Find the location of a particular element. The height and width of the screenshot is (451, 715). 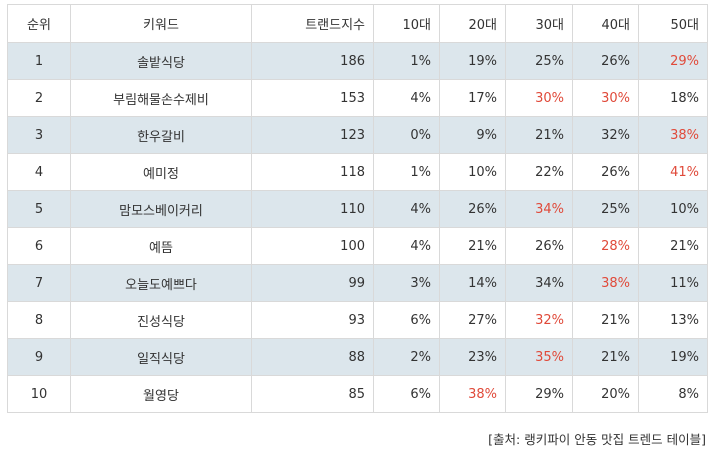

cell-rank: 2 is located at coordinates (39, 98).